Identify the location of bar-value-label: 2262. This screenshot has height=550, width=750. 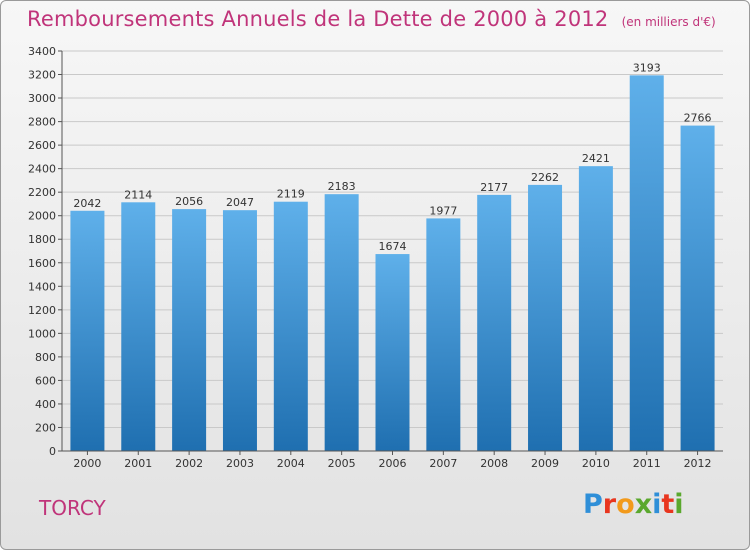
(545, 177).